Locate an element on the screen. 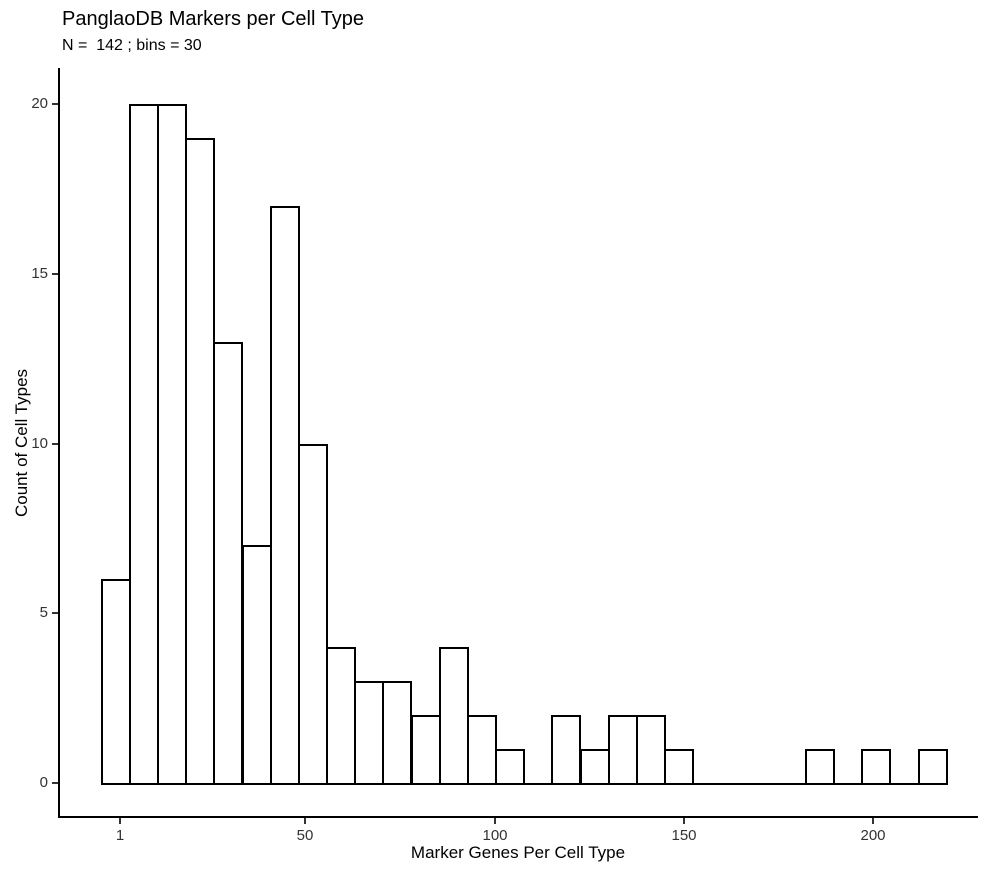 Image resolution: width=1000 pixels, height=875 pixels. x-axis-line is located at coordinates (518, 817).